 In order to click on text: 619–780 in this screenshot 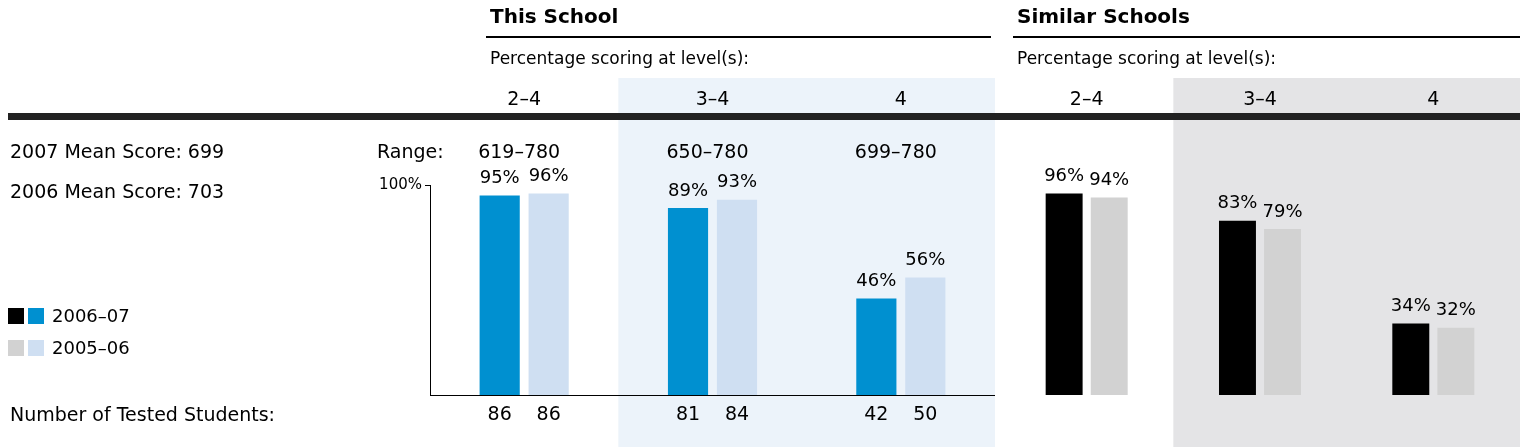, I will do `click(519, 150)`.